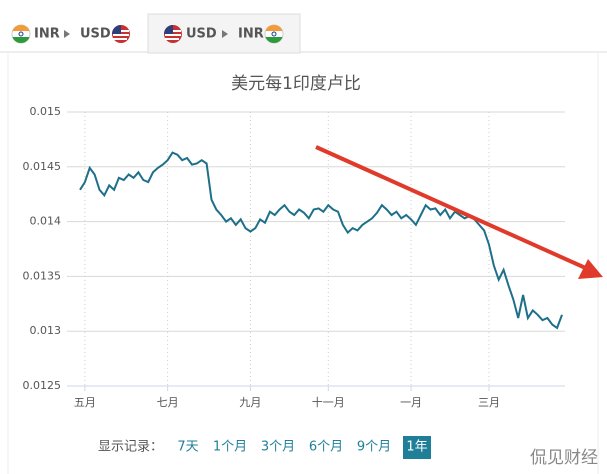 The image size is (607, 474). Describe the element at coordinates (303, 26) in the screenshot. I see `tab-bar` at that location.